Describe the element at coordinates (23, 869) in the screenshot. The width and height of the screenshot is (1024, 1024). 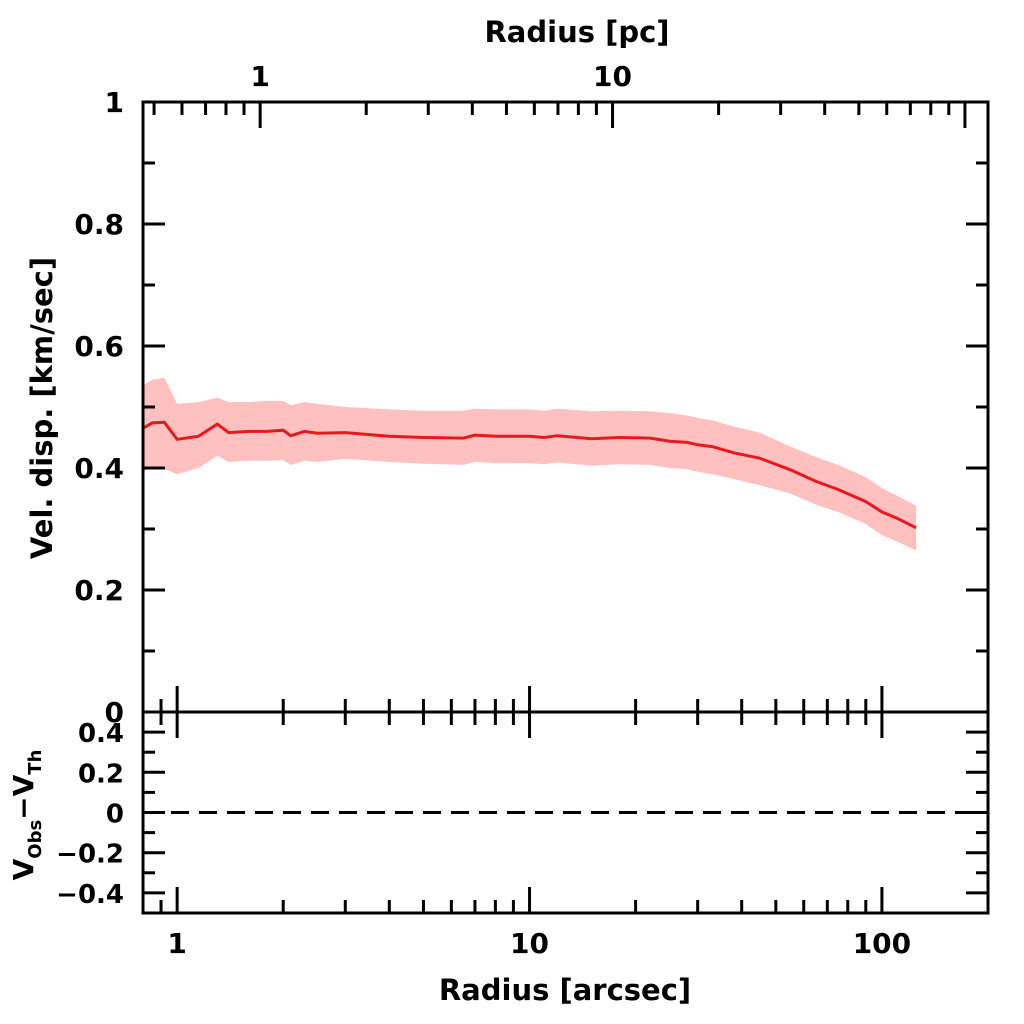
I see `residual-ylabel-v1: V` at that location.